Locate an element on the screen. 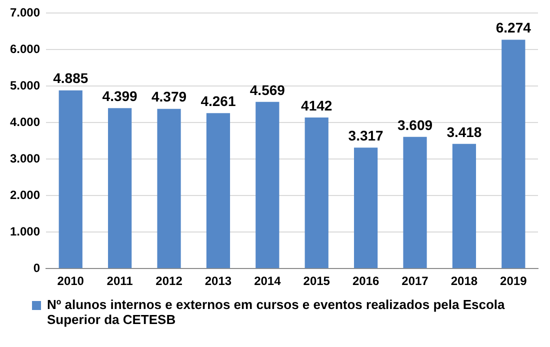  x-tick-label: 2019 is located at coordinates (514, 281).